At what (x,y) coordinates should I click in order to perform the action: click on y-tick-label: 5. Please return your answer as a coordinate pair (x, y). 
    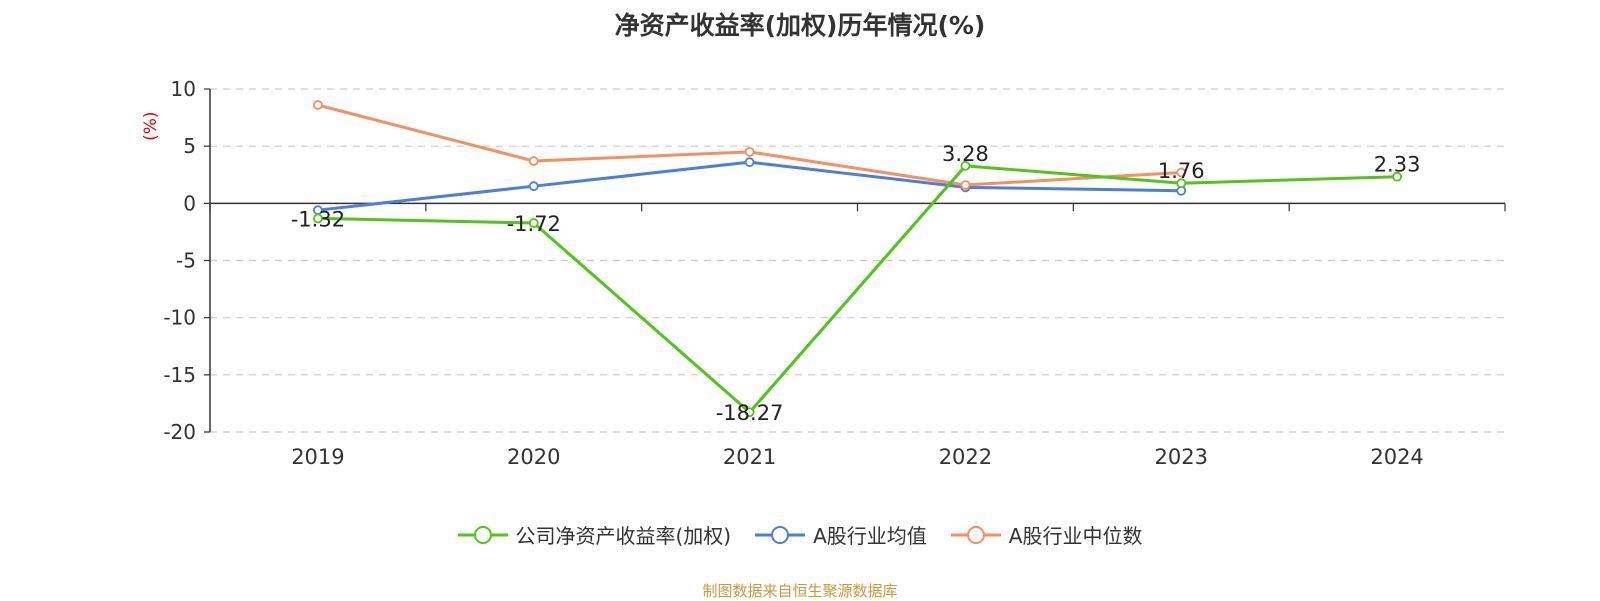
    Looking at the image, I should click on (189, 146).